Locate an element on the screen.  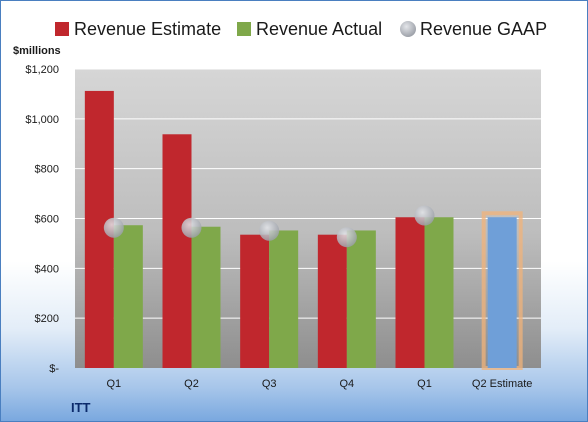
gaap-markers is located at coordinates (269, 226).